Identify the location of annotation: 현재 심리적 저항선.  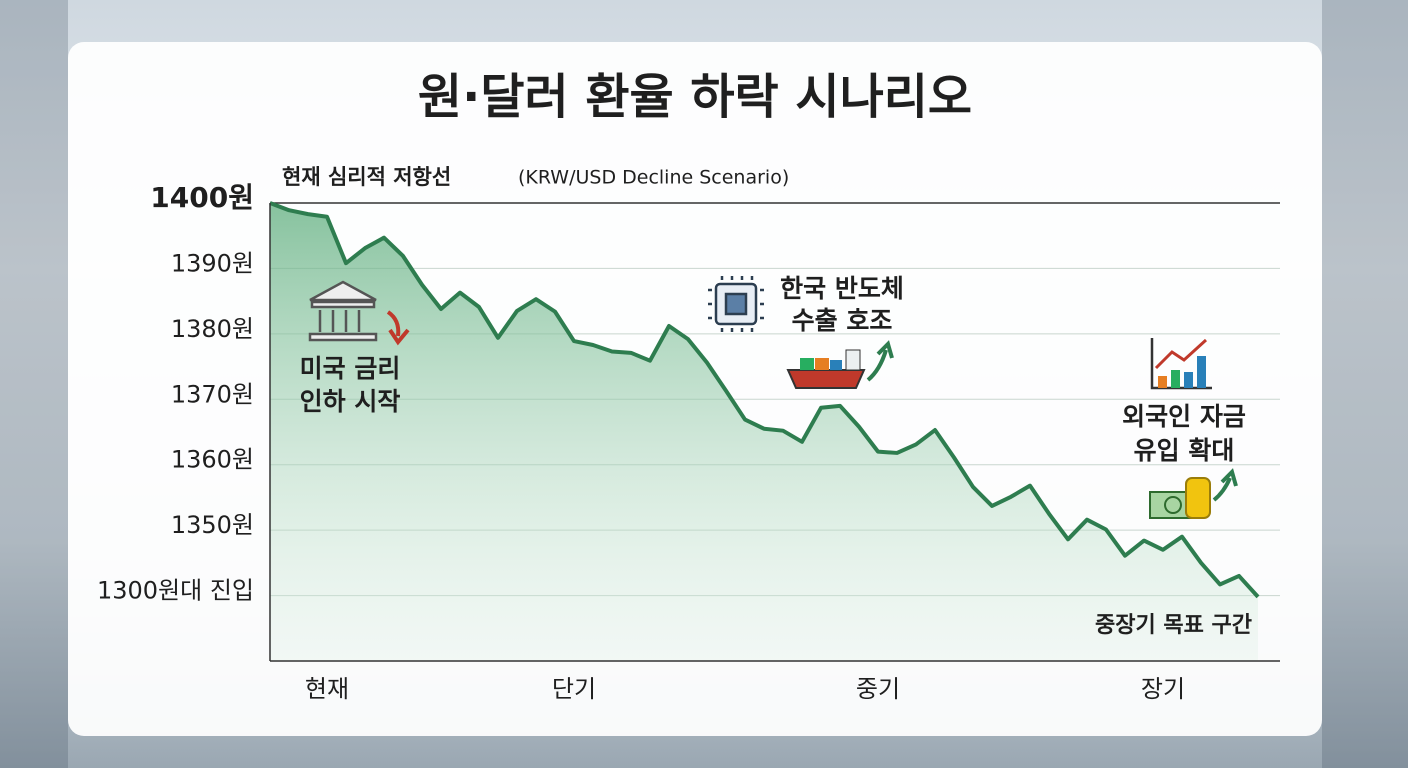
(366, 177).